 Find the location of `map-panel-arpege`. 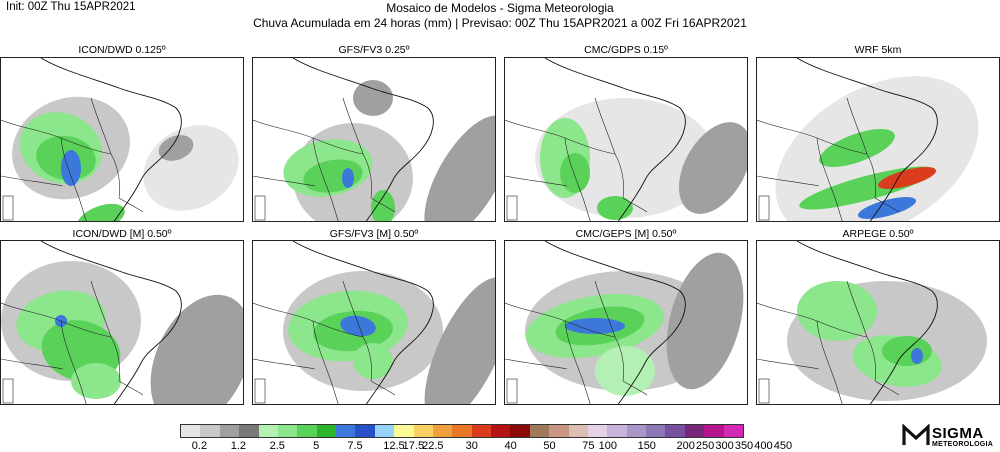

map-panel-arpege is located at coordinates (878, 322).